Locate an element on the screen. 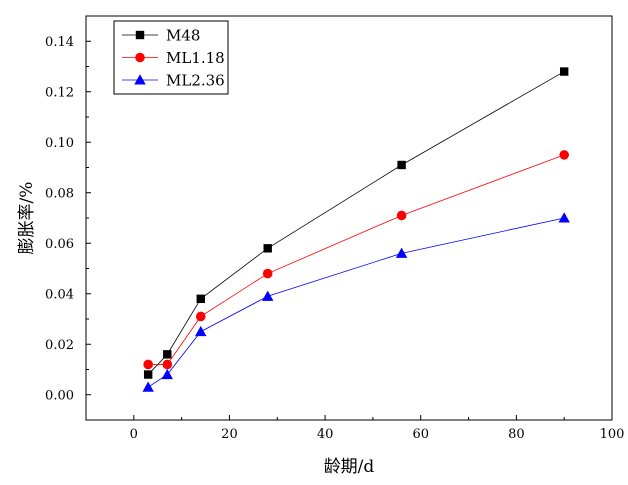  legend-item: ML2.36 is located at coordinates (173, 81).